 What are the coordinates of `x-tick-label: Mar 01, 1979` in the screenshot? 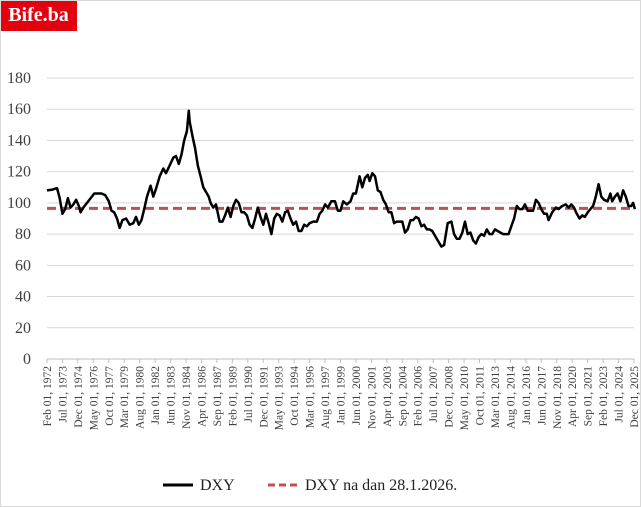 It's located at (125, 397).